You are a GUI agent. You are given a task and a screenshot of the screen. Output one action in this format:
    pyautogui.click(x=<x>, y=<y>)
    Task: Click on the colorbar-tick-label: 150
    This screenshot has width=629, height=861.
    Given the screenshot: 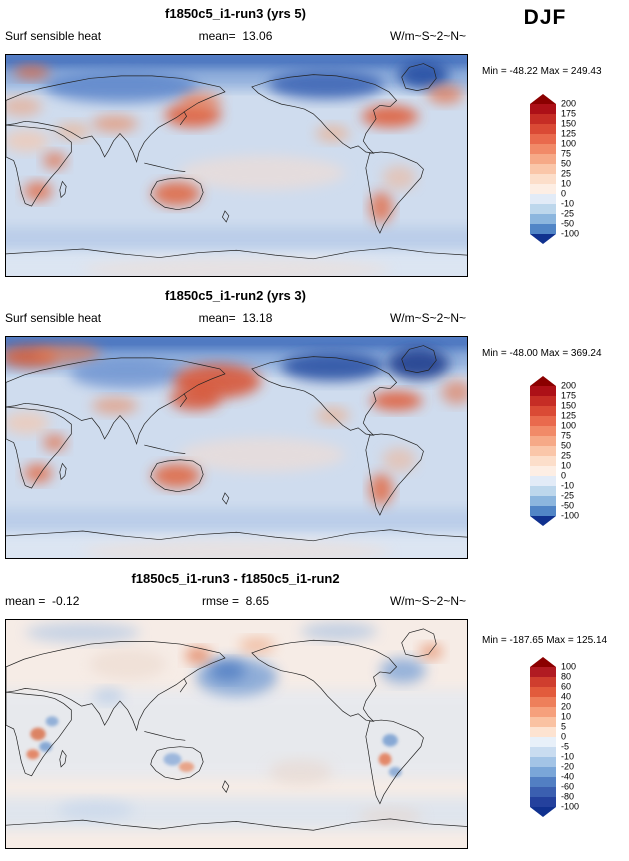 What is the action you would take?
    pyautogui.click(x=569, y=405)
    